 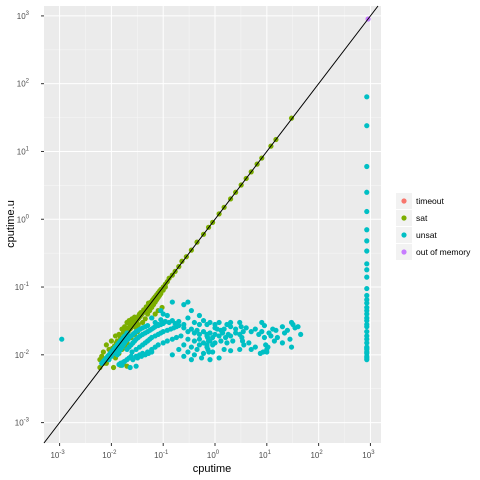 What do you see at coordinates (161, 455) in the screenshot?
I see `x-tick-label: 10⁻¹` at bounding box center [161, 455].